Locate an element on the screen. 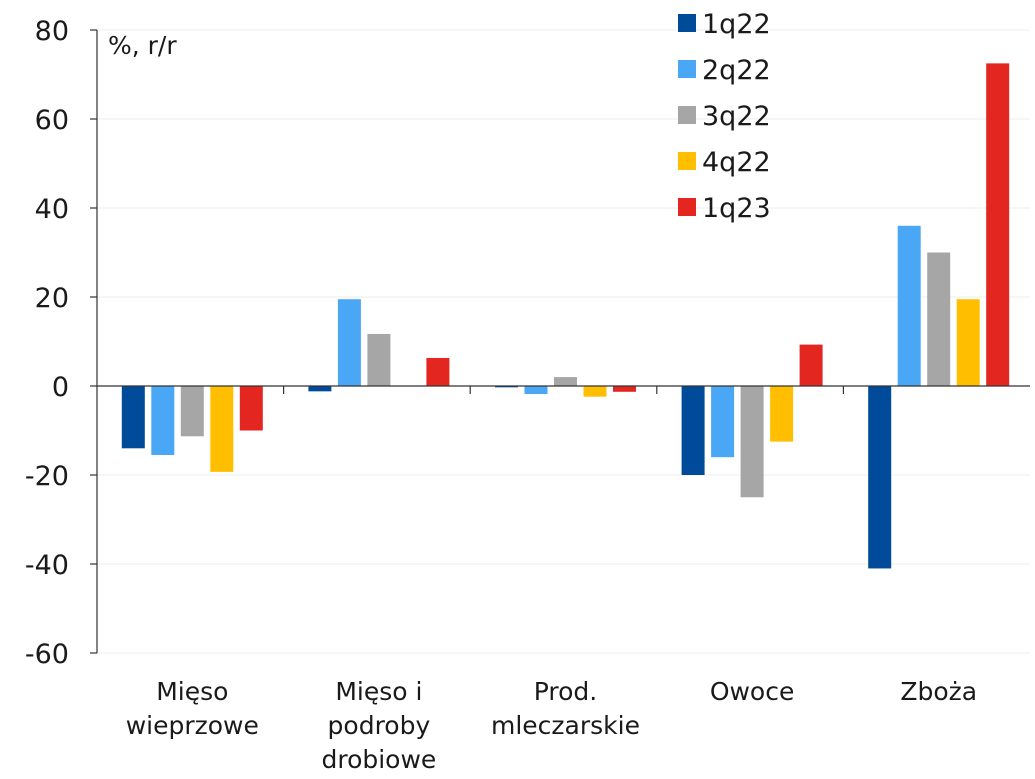 This screenshot has width=1035, height=779. legend-label-3q22: 3q22 is located at coordinates (736, 116).